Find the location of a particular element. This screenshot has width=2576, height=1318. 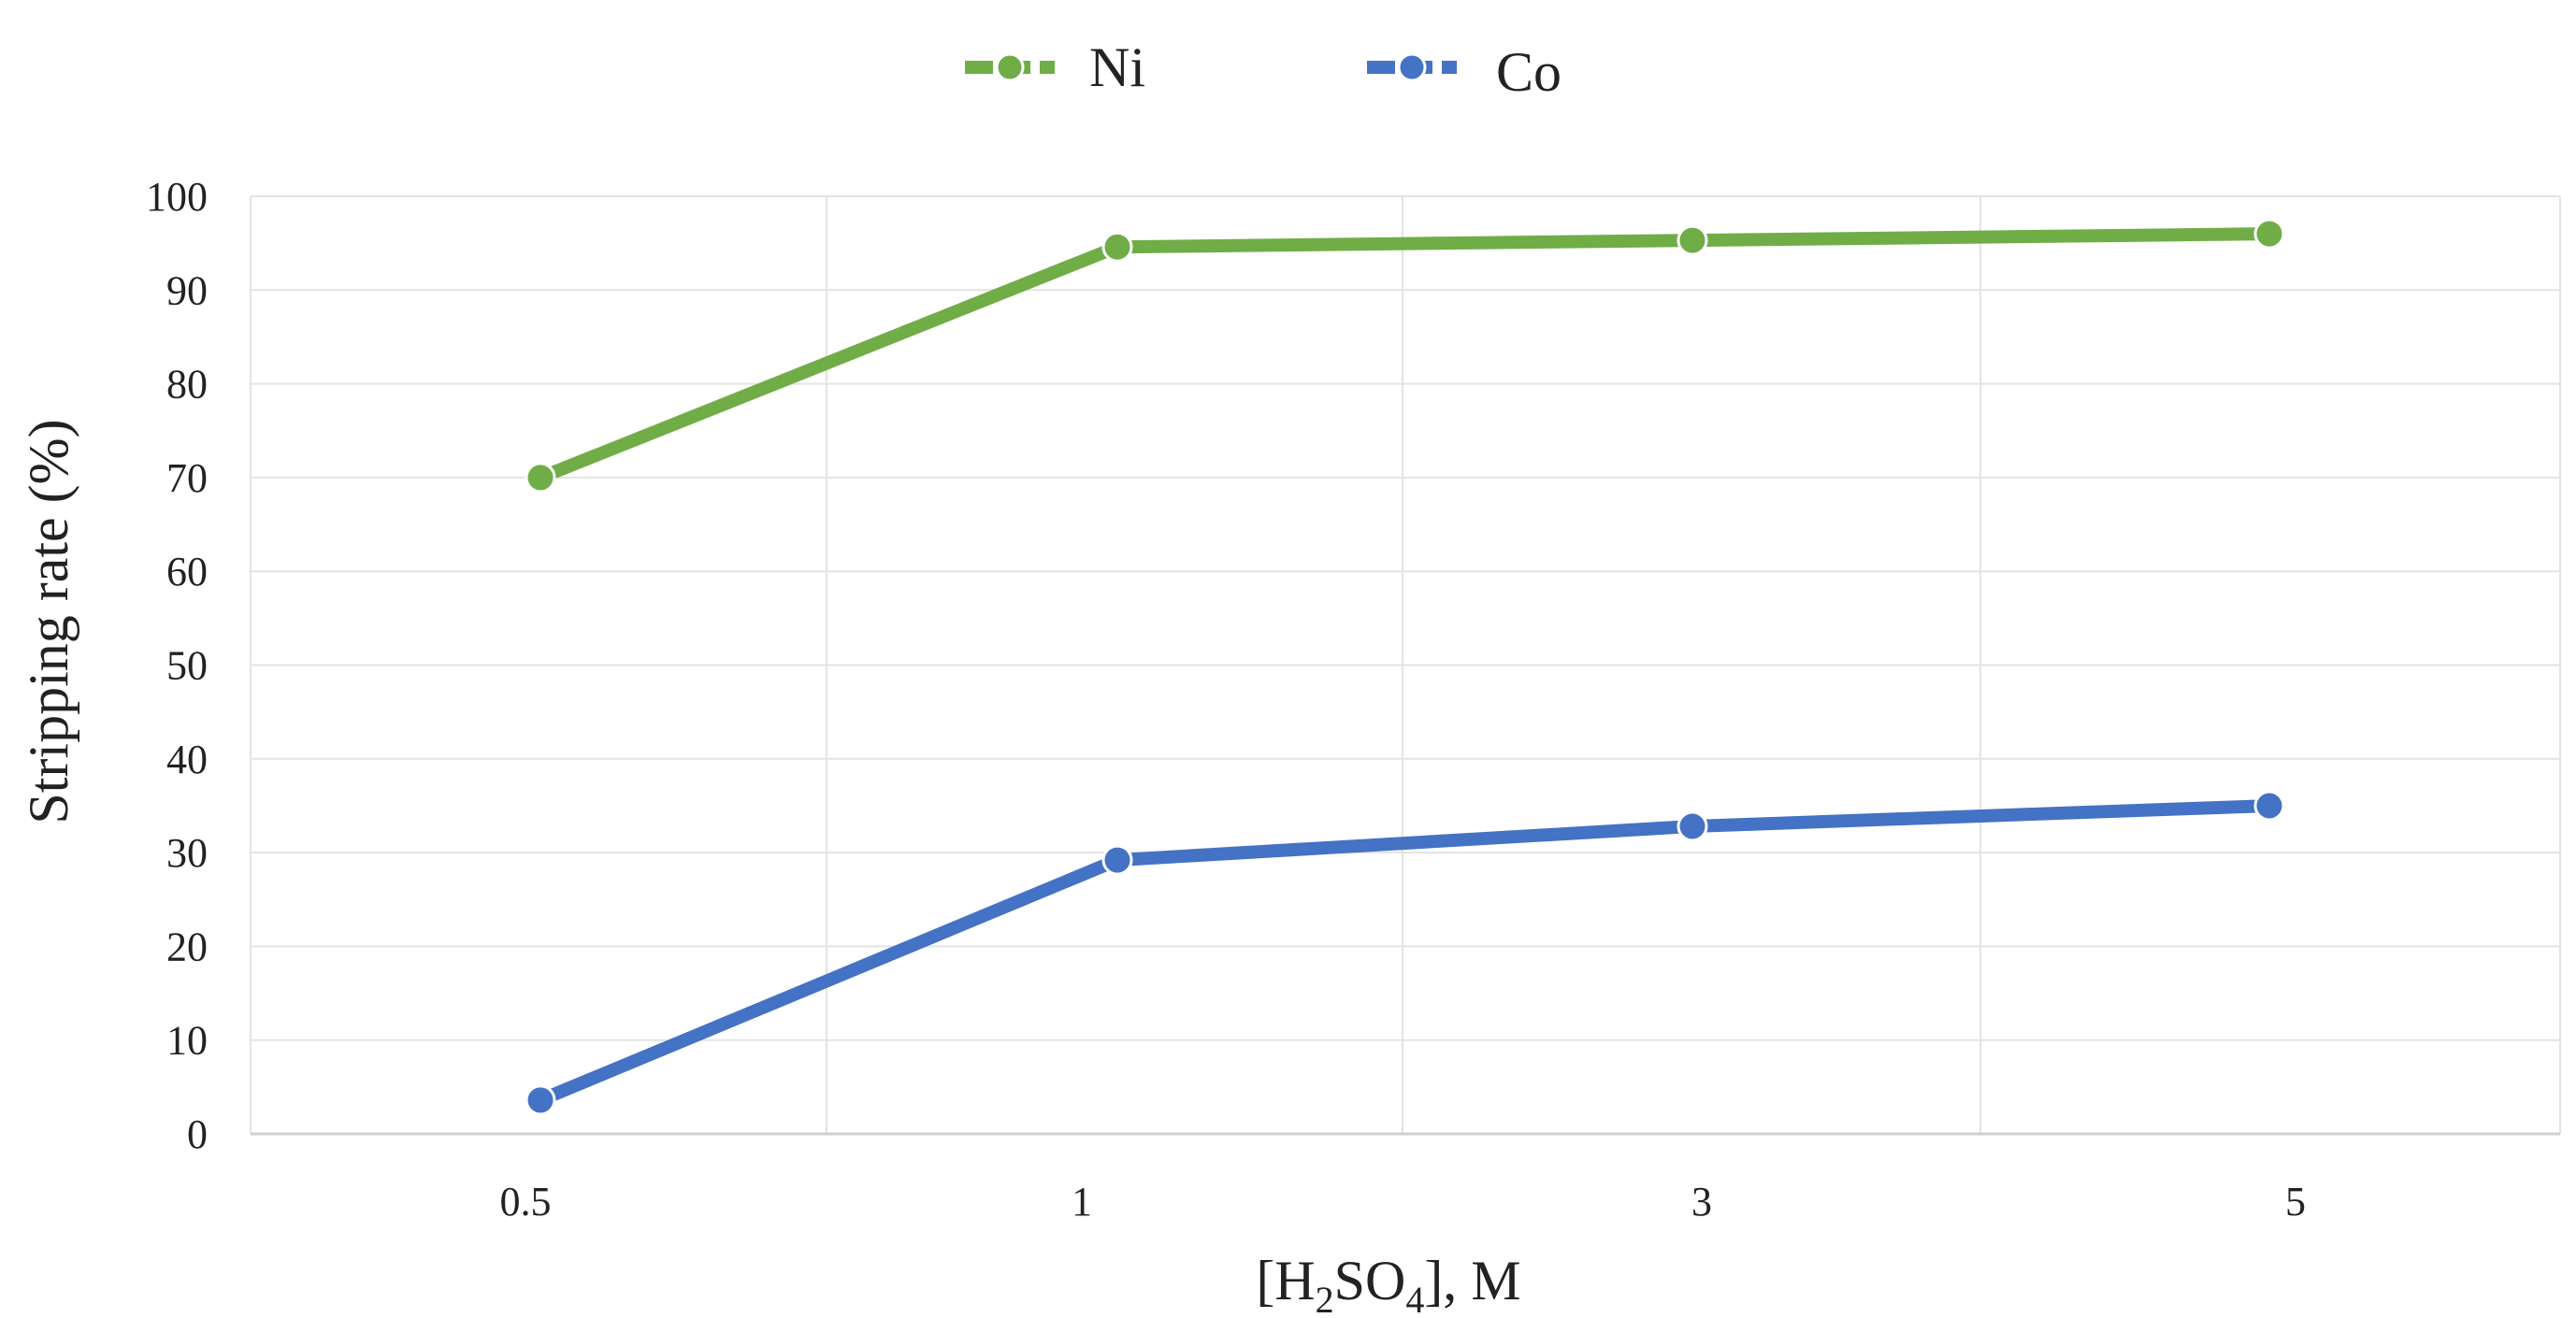

y-tick-label-40: 40 is located at coordinates (187, 759).